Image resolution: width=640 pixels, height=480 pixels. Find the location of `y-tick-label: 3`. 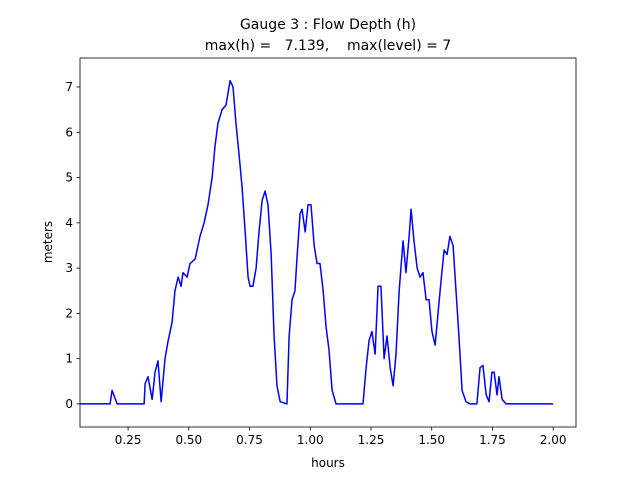

y-tick-label: 3 is located at coordinates (69, 268).